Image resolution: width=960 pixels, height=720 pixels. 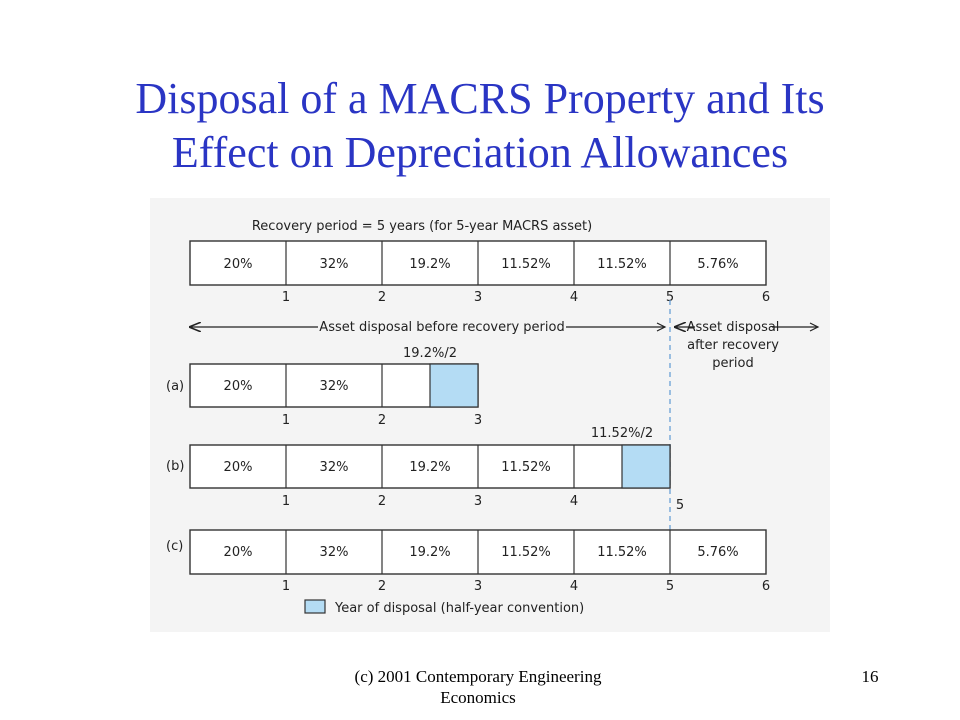 I want to click on after-arrowhead-right, so click(x=814, y=327).